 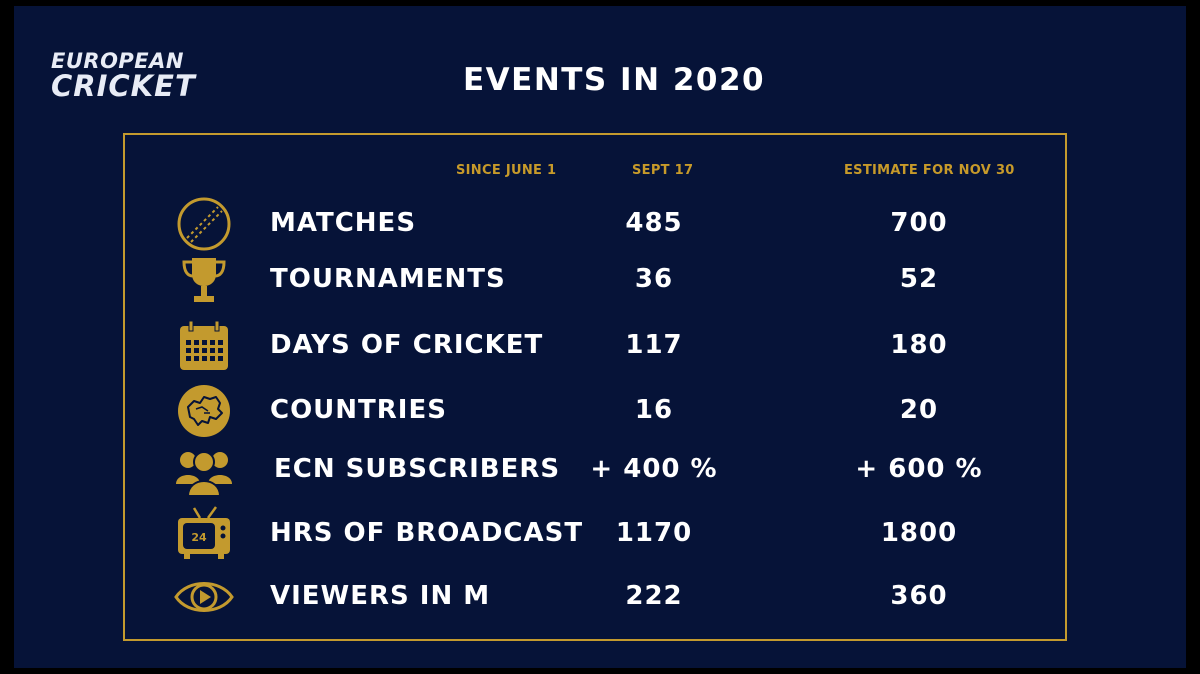 What do you see at coordinates (654, 596) in the screenshot?
I see `stat-value-sept: 222` at bounding box center [654, 596].